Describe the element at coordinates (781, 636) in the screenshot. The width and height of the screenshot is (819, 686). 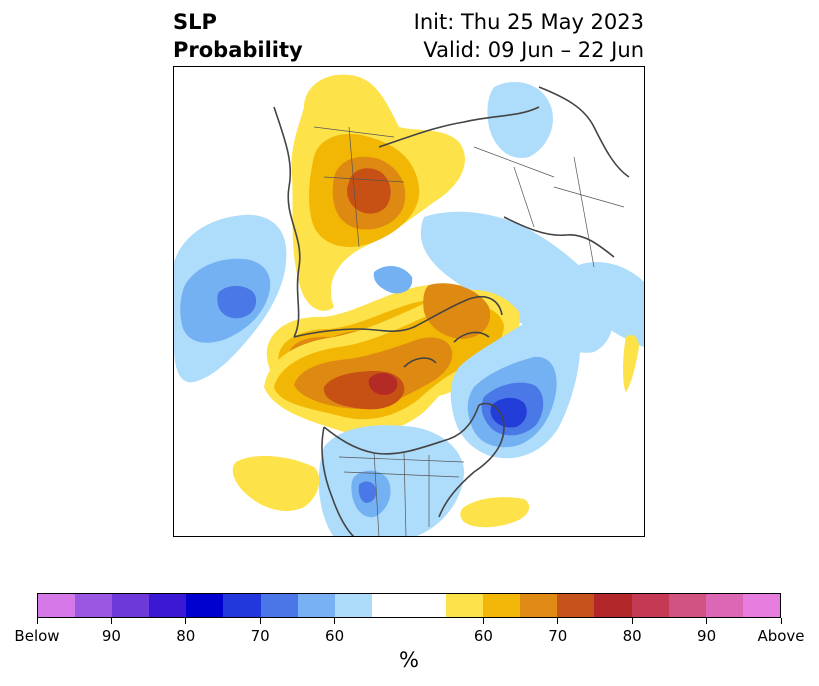
I see `colorbar-tick-label: Above` at that location.